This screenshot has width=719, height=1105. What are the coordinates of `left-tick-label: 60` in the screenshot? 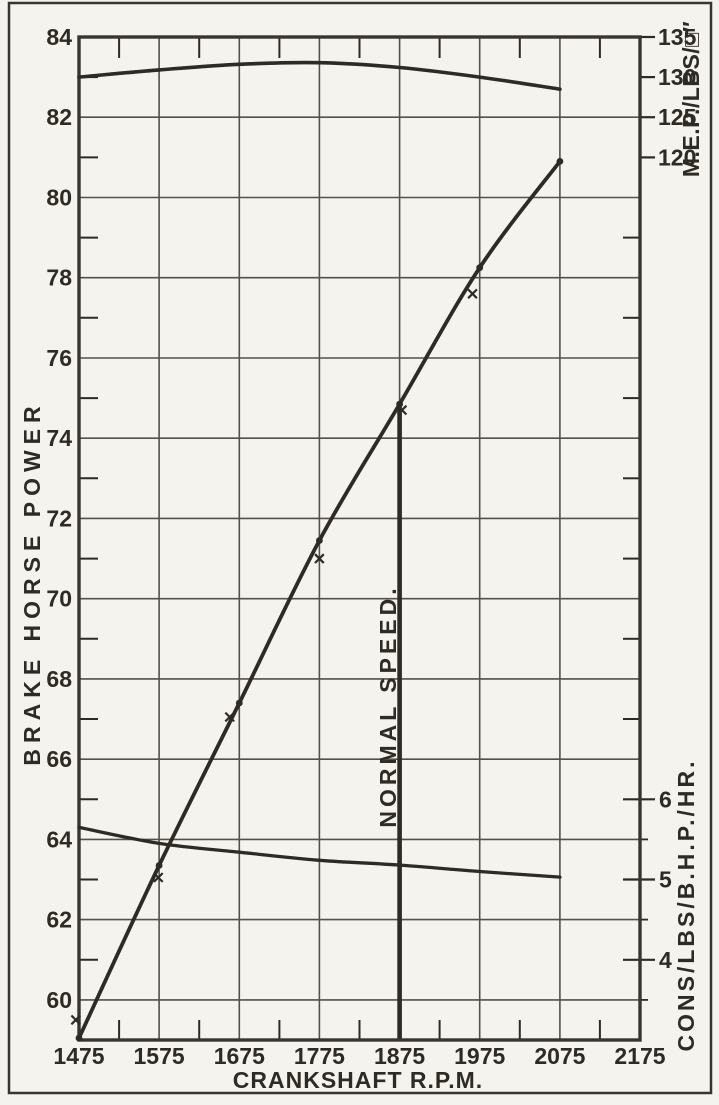 It's located at (59, 1000).